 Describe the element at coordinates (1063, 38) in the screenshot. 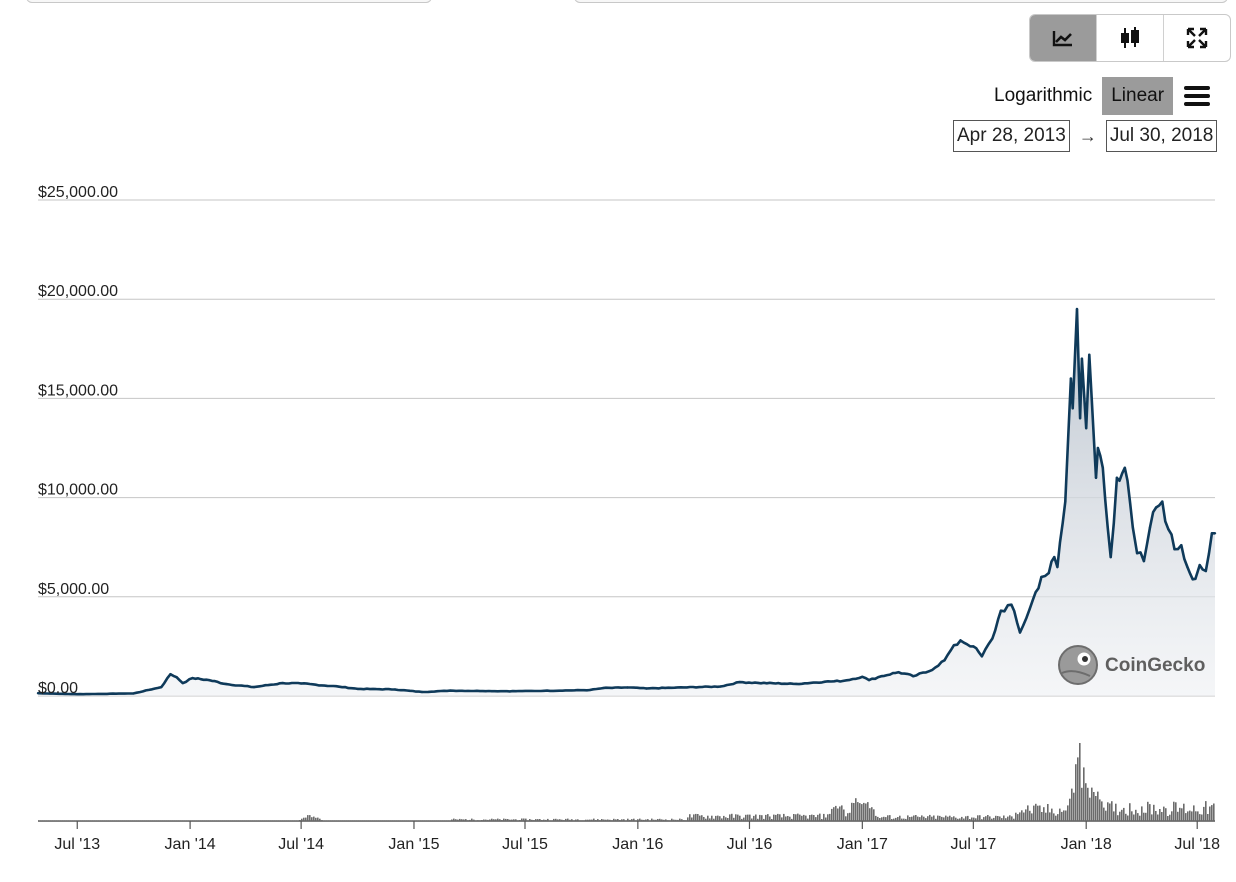

I see `line-chart-button` at that location.